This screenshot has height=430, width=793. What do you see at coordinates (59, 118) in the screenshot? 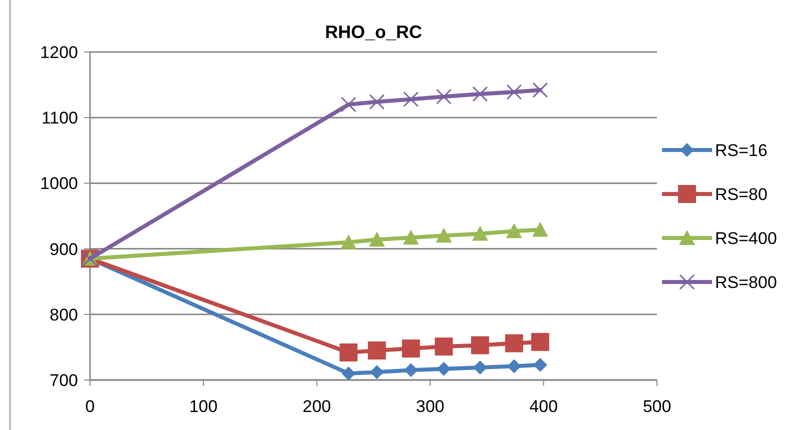
I see `y-tick-label: 1100` at bounding box center [59, 118].